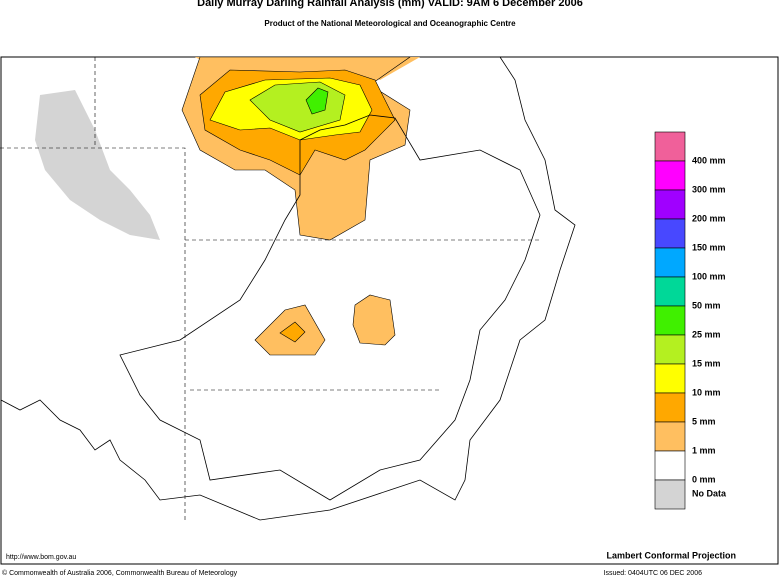  Describe the element at coordinates (706, 392) in the screenshot. I see `legend-label: 10 mm` at that location.